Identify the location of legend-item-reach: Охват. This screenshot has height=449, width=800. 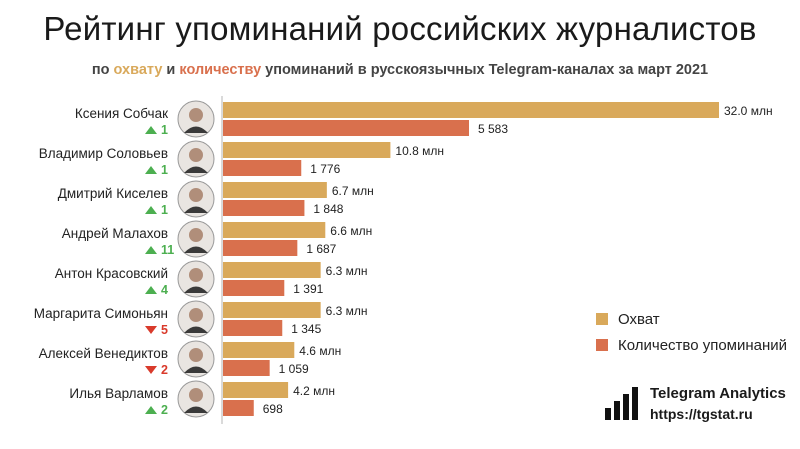
(691, 319).